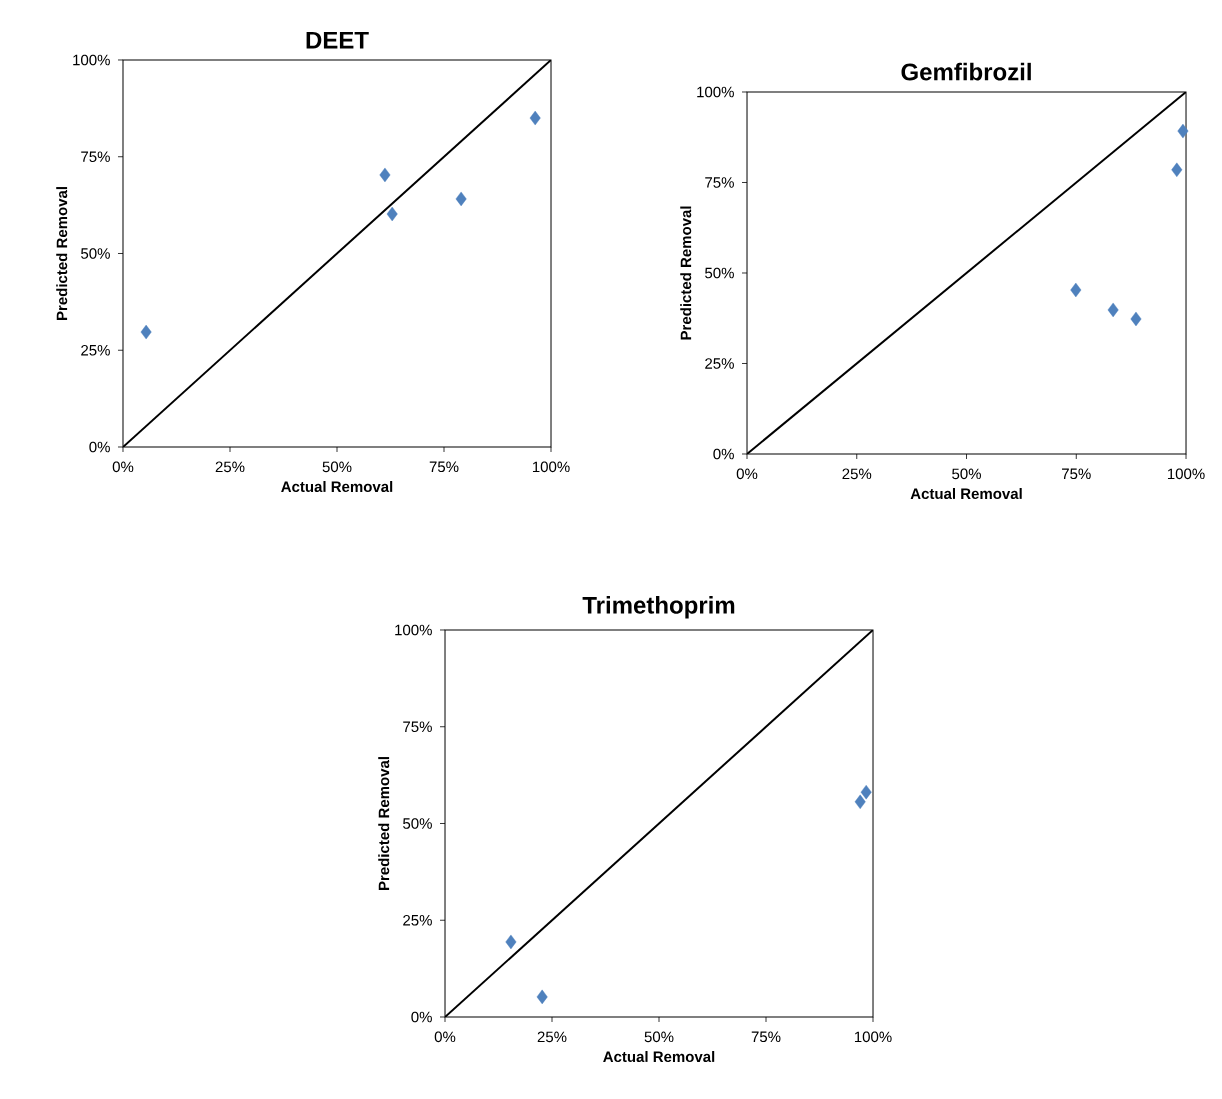 The width and height of the screenshot is (1222, 1099). I want to click on chart-title: DEET, so click(337, 40).